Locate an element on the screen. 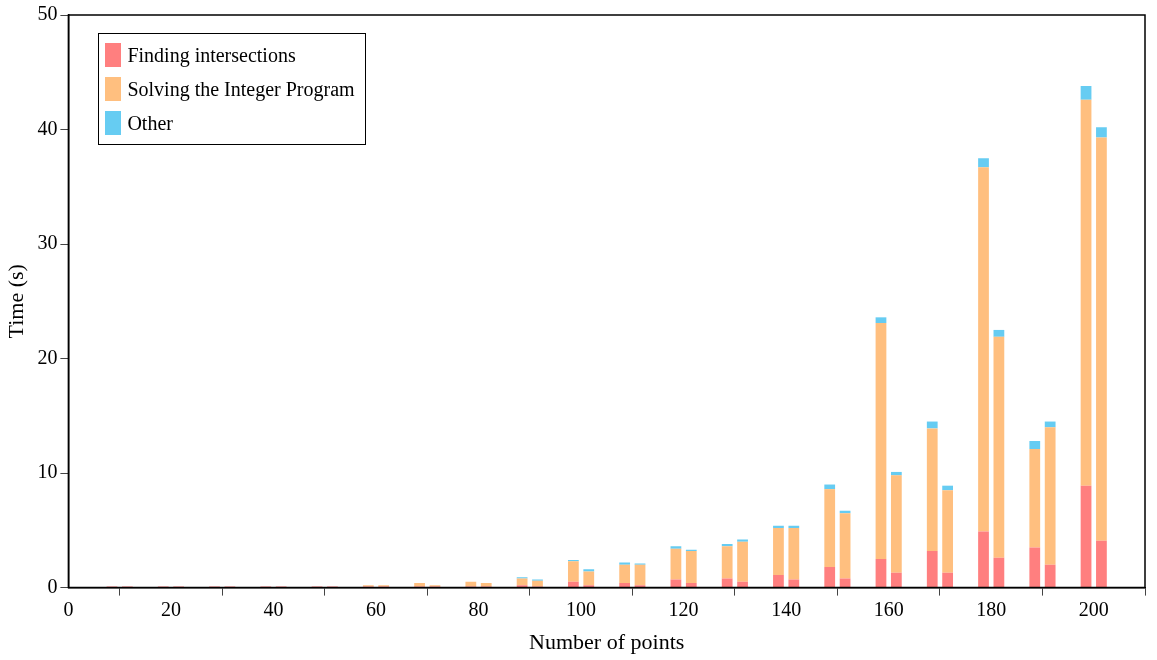 Image resolution: width=1157 pixels, height=660 pixels. x-tick-label: 80 is located at coordinates (478, 608).